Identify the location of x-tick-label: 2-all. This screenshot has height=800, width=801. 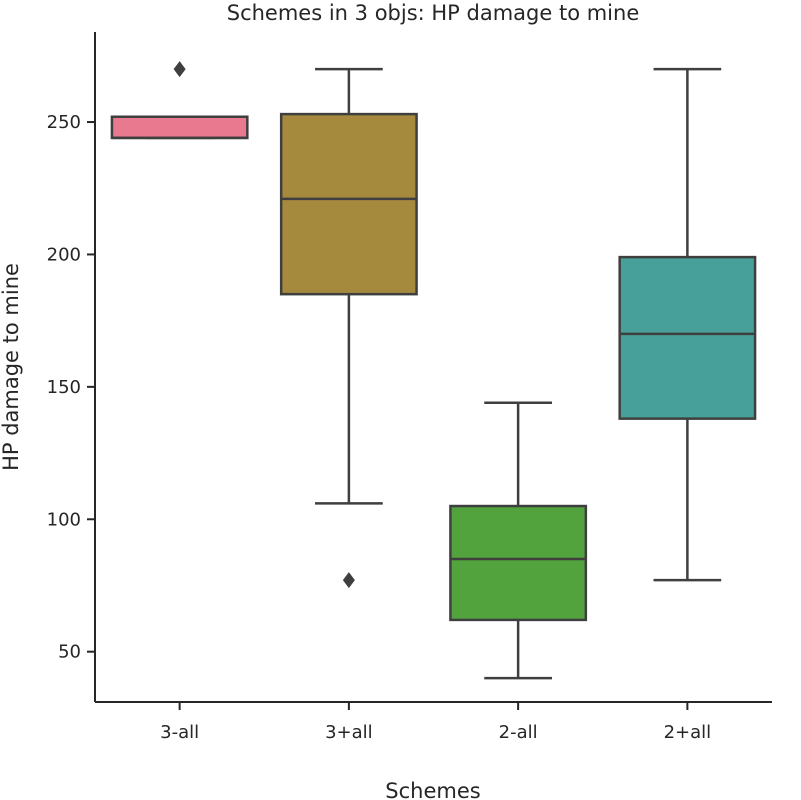
(518, 732).